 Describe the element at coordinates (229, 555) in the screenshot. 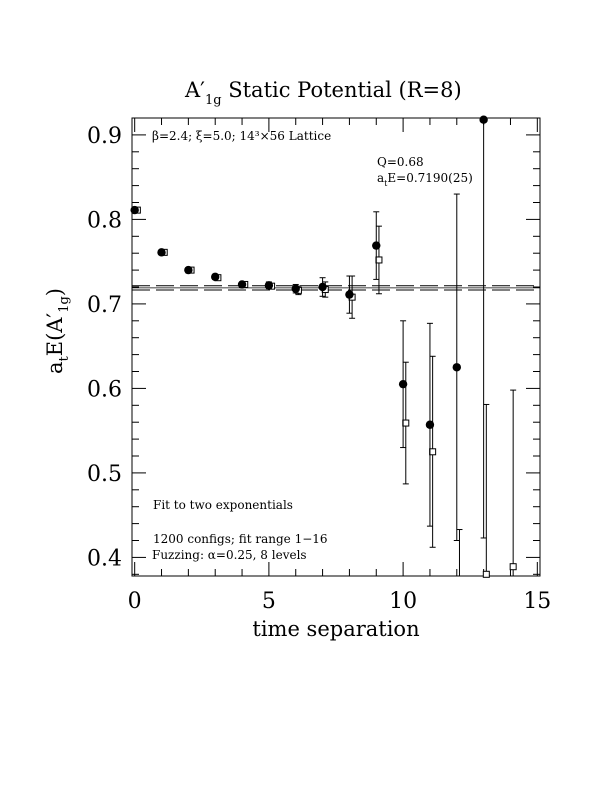

I see `fuzzing-annotation: Fuzzing: α=0.25, 8 levels` at that location.